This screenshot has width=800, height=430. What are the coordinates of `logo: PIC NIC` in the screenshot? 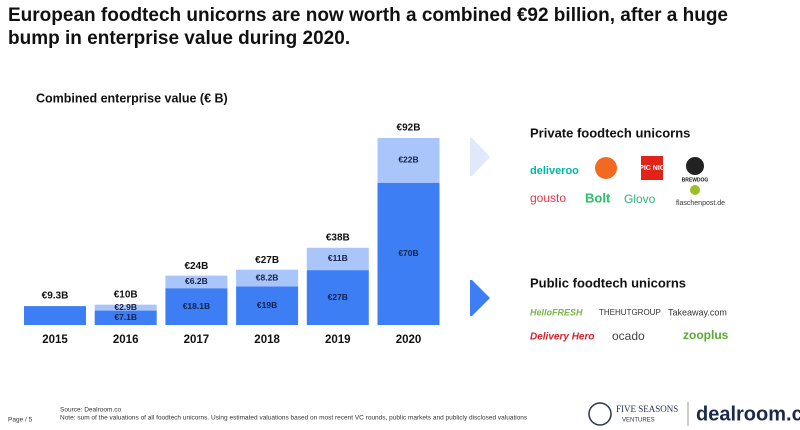 It's located at (652, 168).